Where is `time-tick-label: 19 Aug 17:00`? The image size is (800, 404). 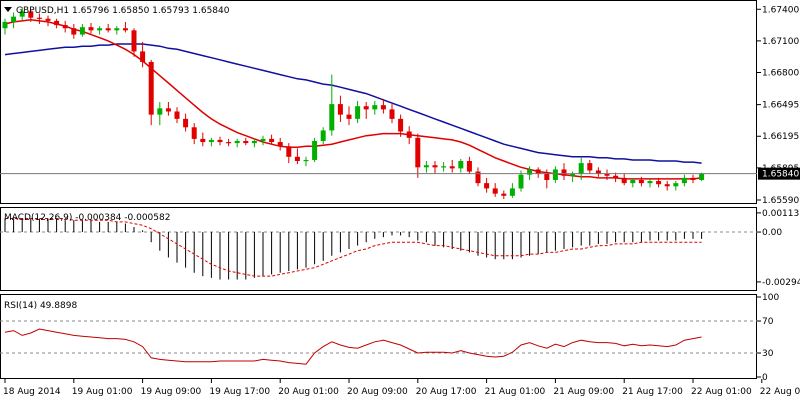 time-tick-label: 19 Aug 17:00 is located at coordinates (239, 392).